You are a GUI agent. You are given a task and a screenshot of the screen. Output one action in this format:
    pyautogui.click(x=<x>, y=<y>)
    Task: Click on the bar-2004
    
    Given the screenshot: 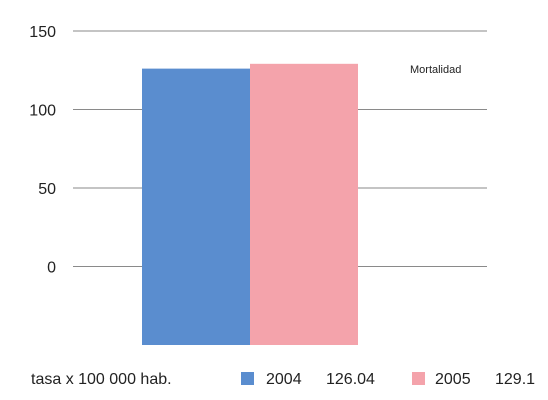 What is the action you would take?
    pyautogui.click(x=196, y=207)
    